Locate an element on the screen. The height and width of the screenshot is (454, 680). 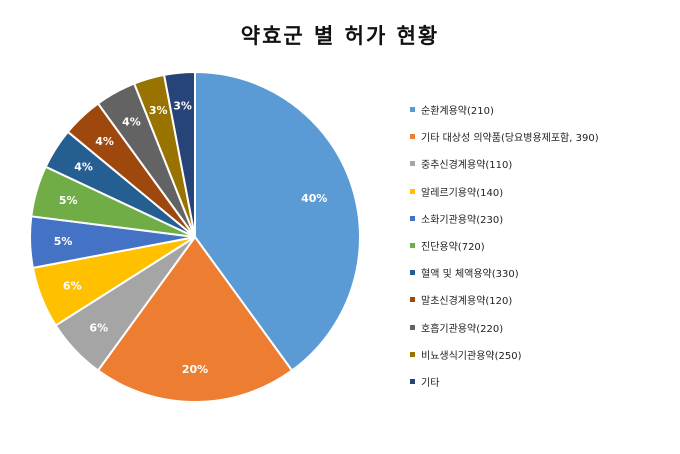
slice-data-label: 20% is located at coordinates (195, 369).